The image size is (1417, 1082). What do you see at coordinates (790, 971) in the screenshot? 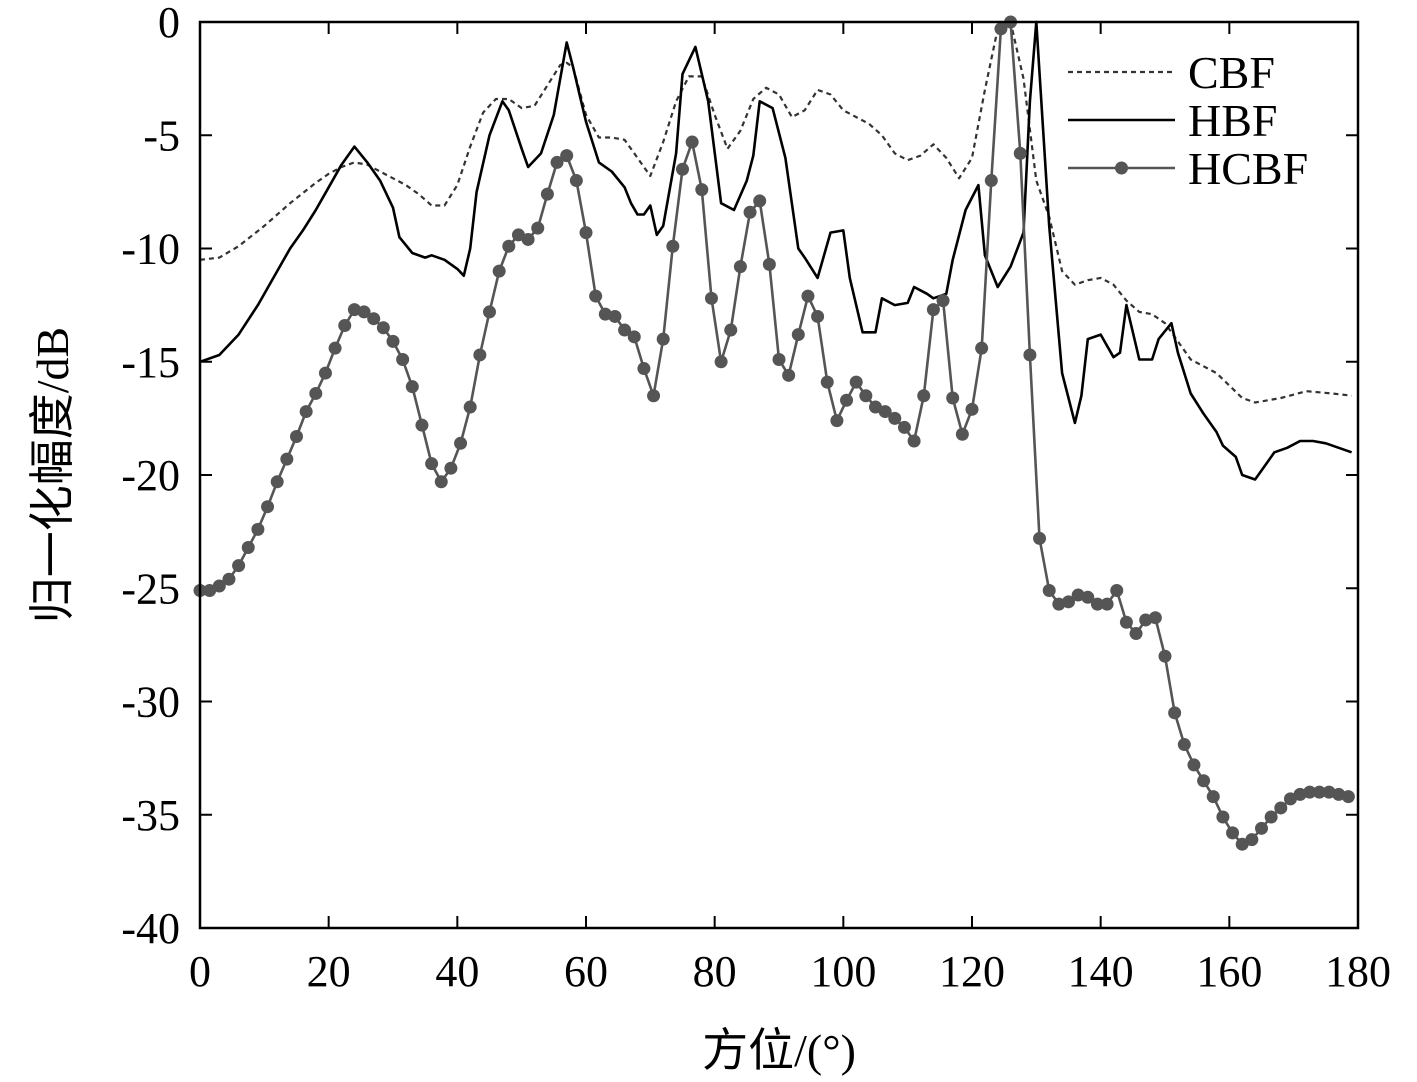
I see `x-tick-labels: 0 20 40 60 80 100 120 140 160 180` at bounding box center [790, 971].